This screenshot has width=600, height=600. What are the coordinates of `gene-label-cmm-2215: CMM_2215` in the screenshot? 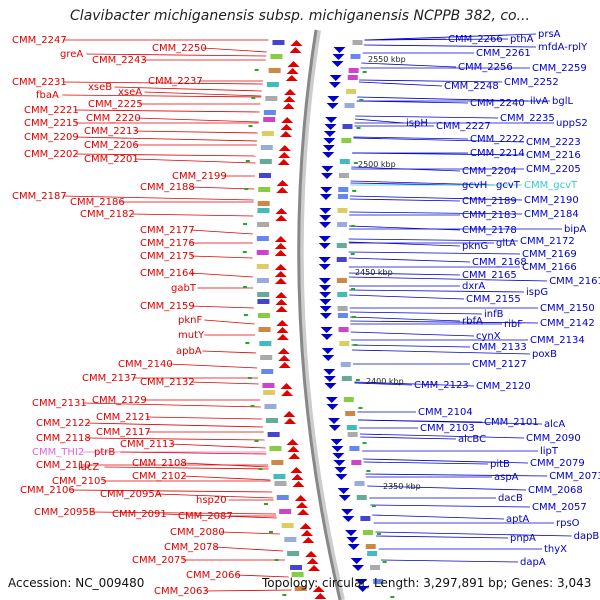 It's located at (51, 123).